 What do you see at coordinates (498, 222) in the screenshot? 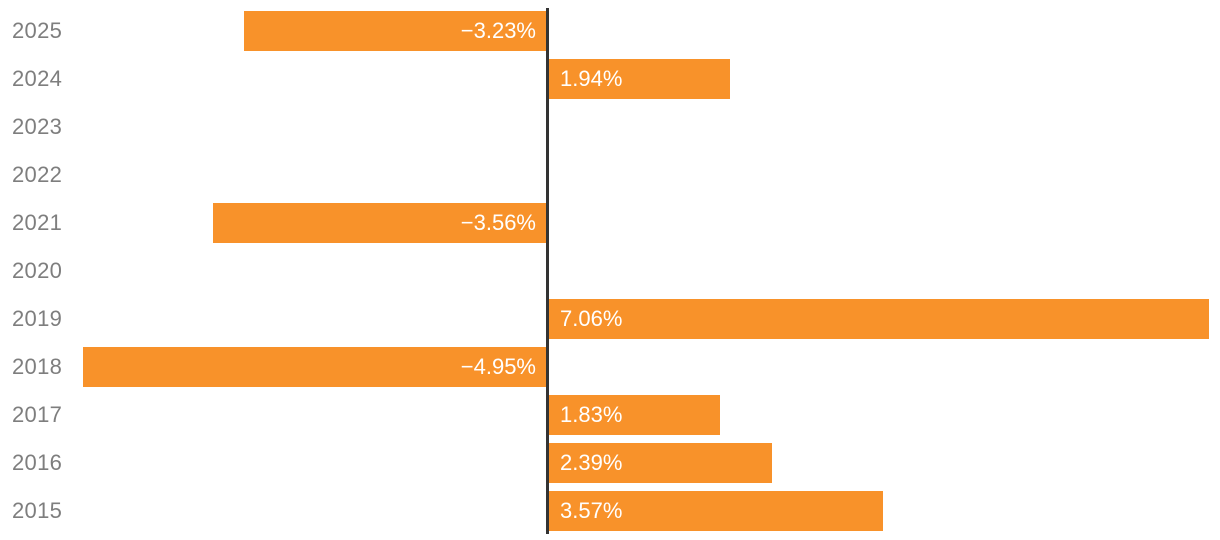
I see `bar-value-label: −3.56%` at bounding box center [498, 222].